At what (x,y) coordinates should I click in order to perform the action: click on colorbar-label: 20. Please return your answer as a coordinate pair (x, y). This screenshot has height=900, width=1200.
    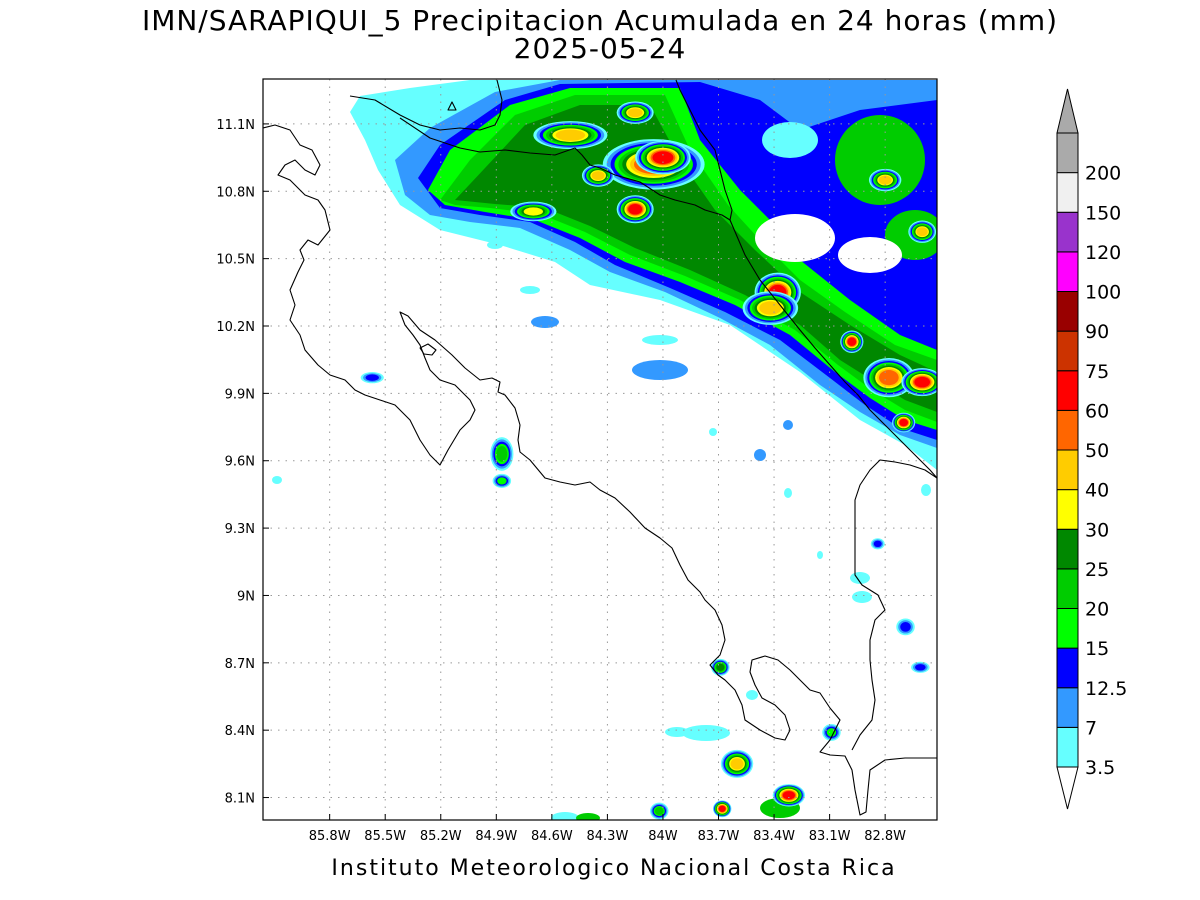
    Looking at the image, I should click on (1097, 610).